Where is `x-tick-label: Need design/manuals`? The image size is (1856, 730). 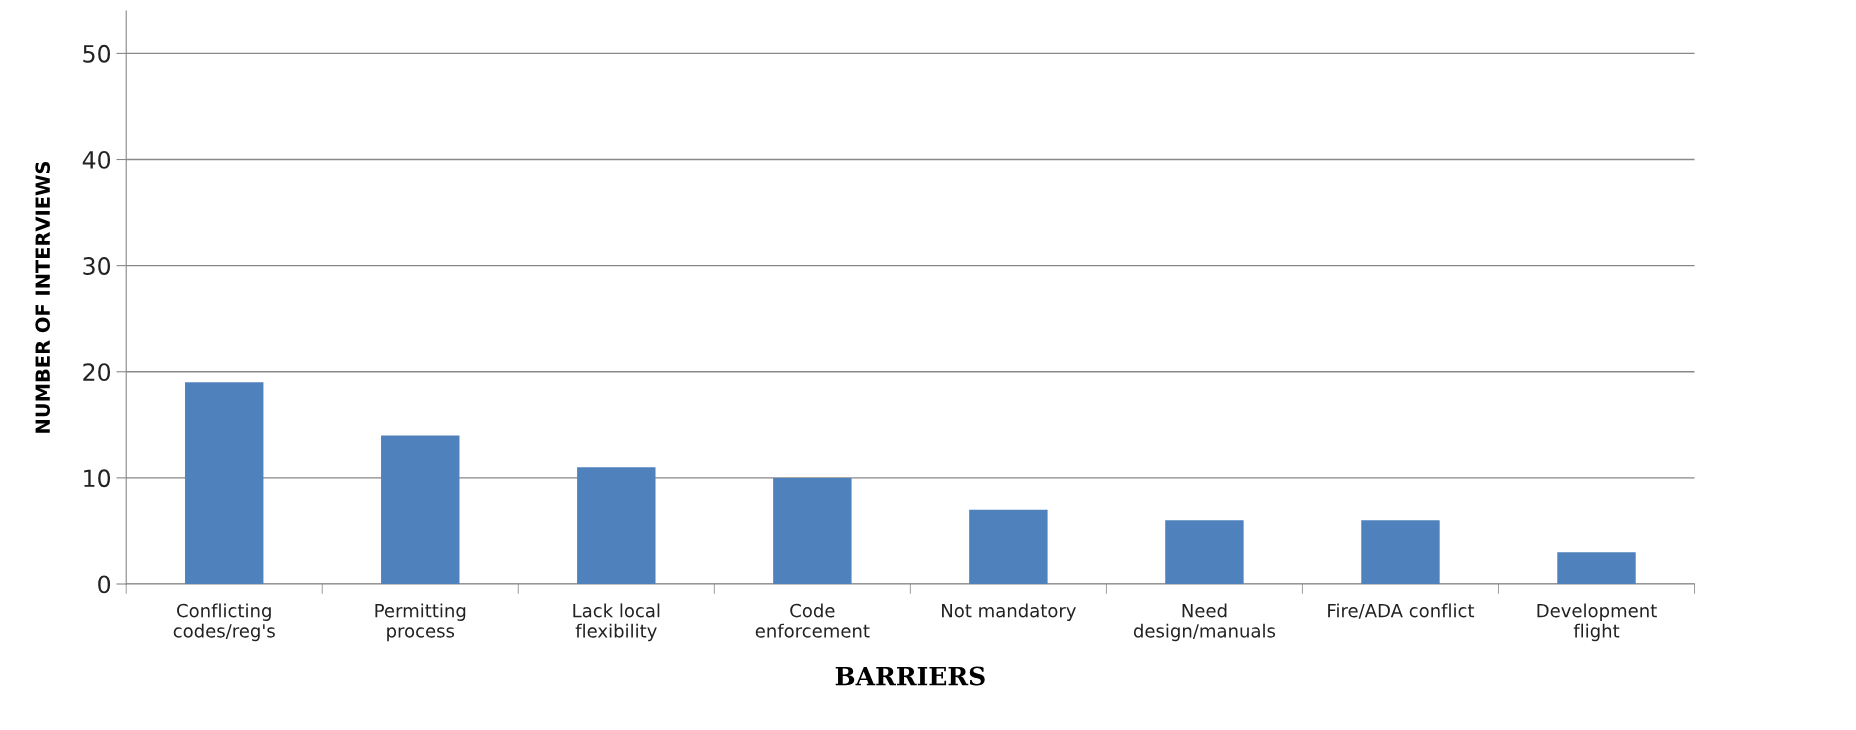
x-tick-label: Need design/manuals is located at coordinates (1204, 622).